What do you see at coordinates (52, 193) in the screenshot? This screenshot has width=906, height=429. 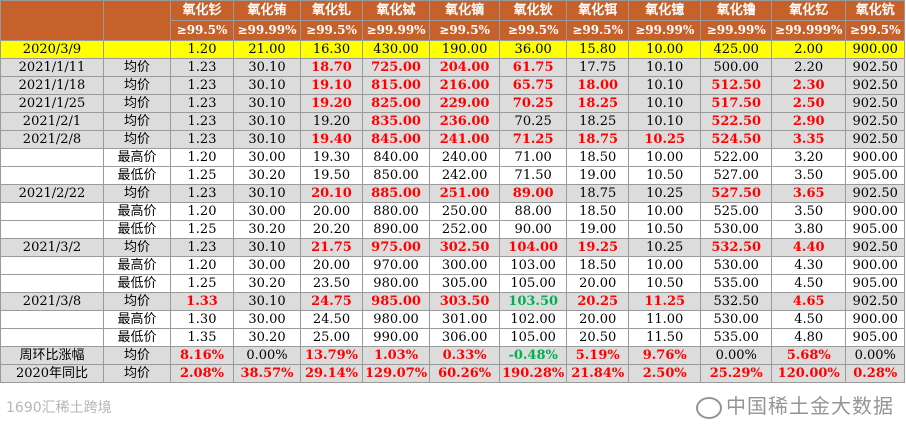 I see `row-date: 2021/2/22` at bounding box center [52, 193].